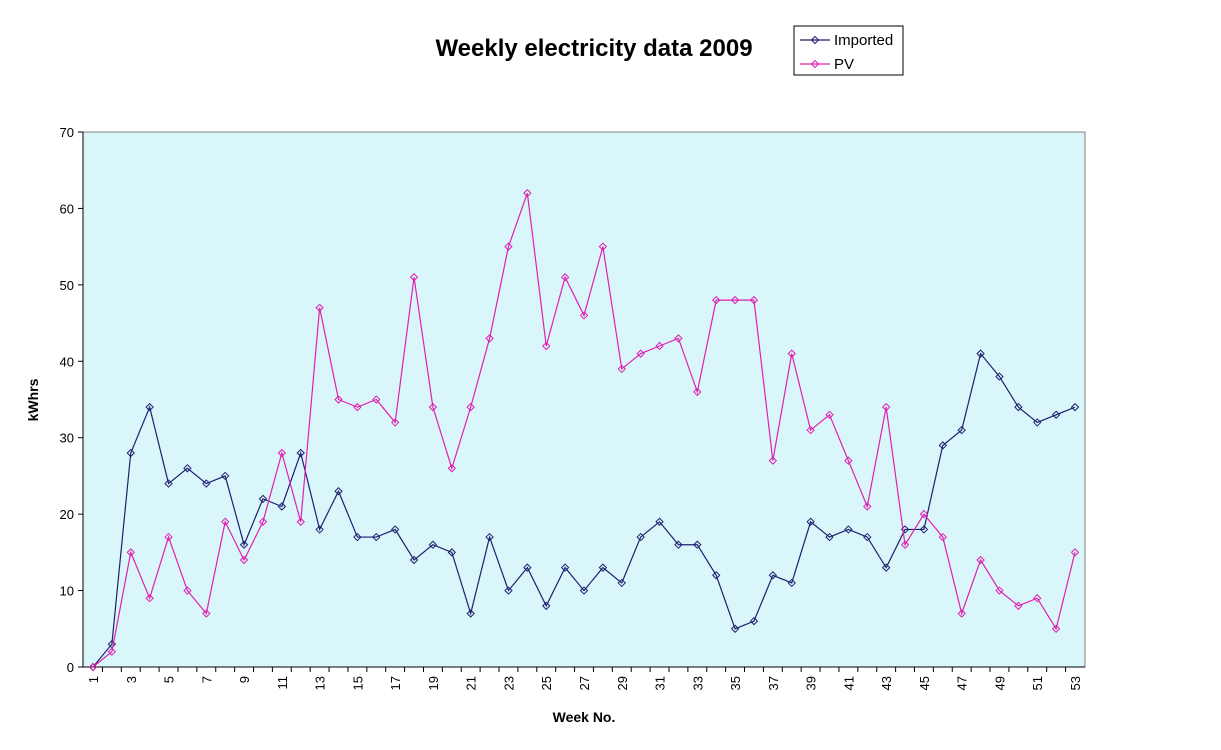 This screenshot has height=750, width=1221. I want to click on x-tick-label: 21, so click(471, 683).